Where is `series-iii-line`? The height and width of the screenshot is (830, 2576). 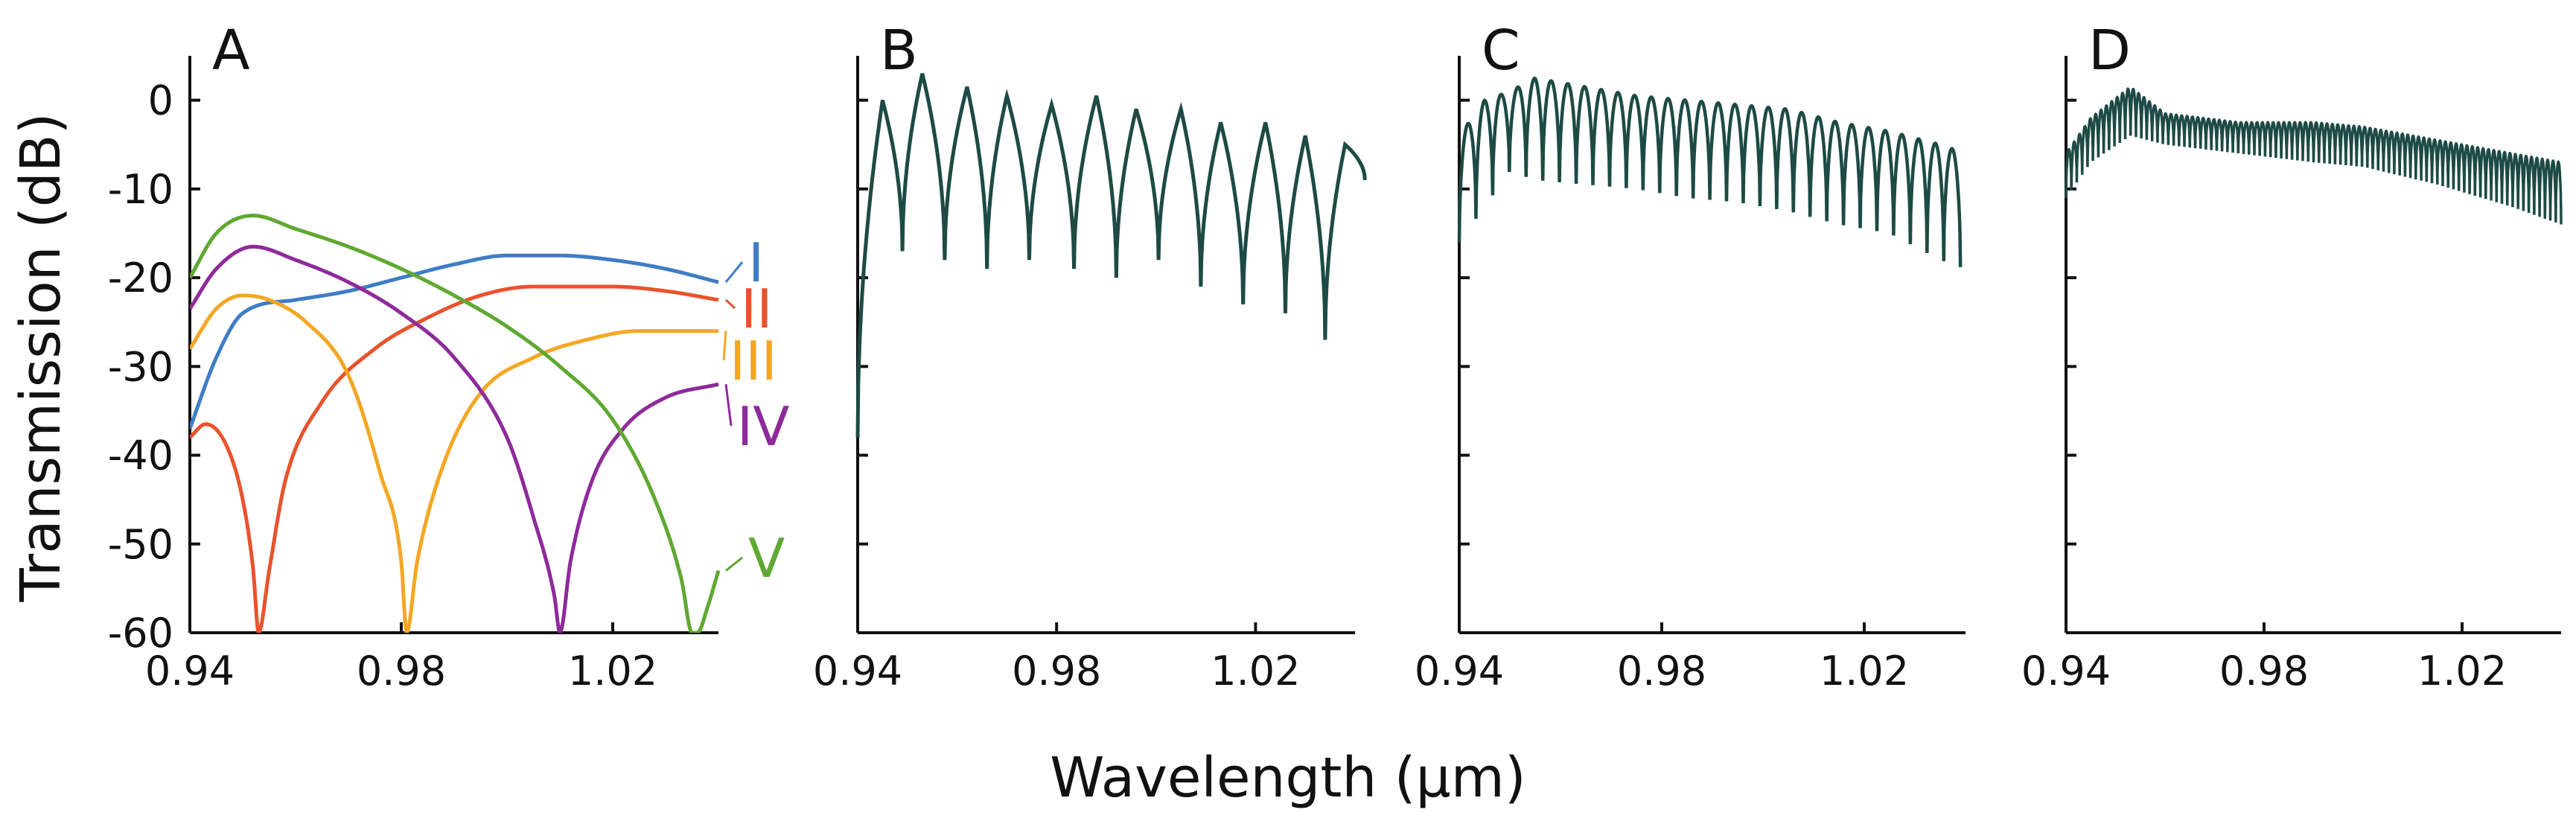 series-iii-line is located at coordinates (454, 463).